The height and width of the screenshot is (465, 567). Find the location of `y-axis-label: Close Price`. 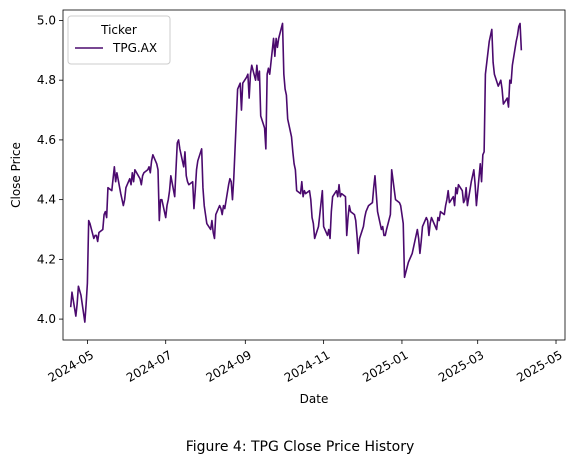

y-axis-label: Close Price is located at coordinates (16, 175).